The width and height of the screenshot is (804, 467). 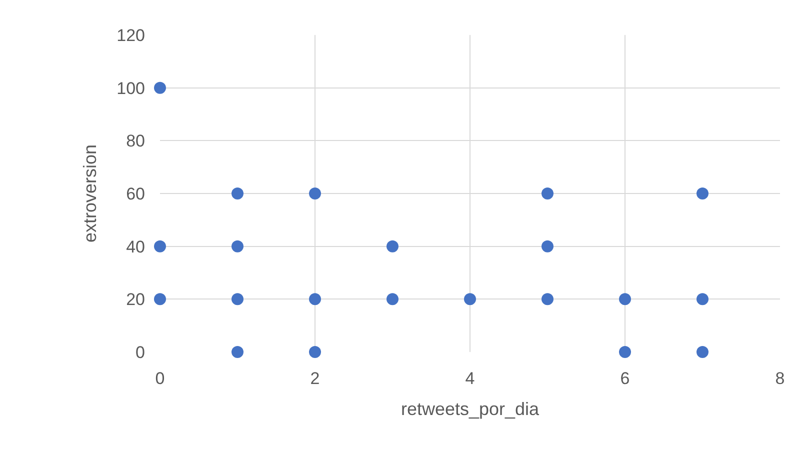 I want to click on x-tick-label: 0, so click(x=160, y=378).